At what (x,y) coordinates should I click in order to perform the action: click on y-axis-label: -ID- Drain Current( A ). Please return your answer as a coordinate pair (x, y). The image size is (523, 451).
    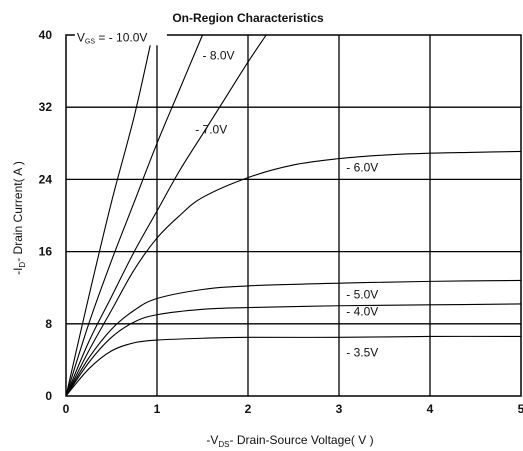
    Looking at the image, I should click on (19, 218).